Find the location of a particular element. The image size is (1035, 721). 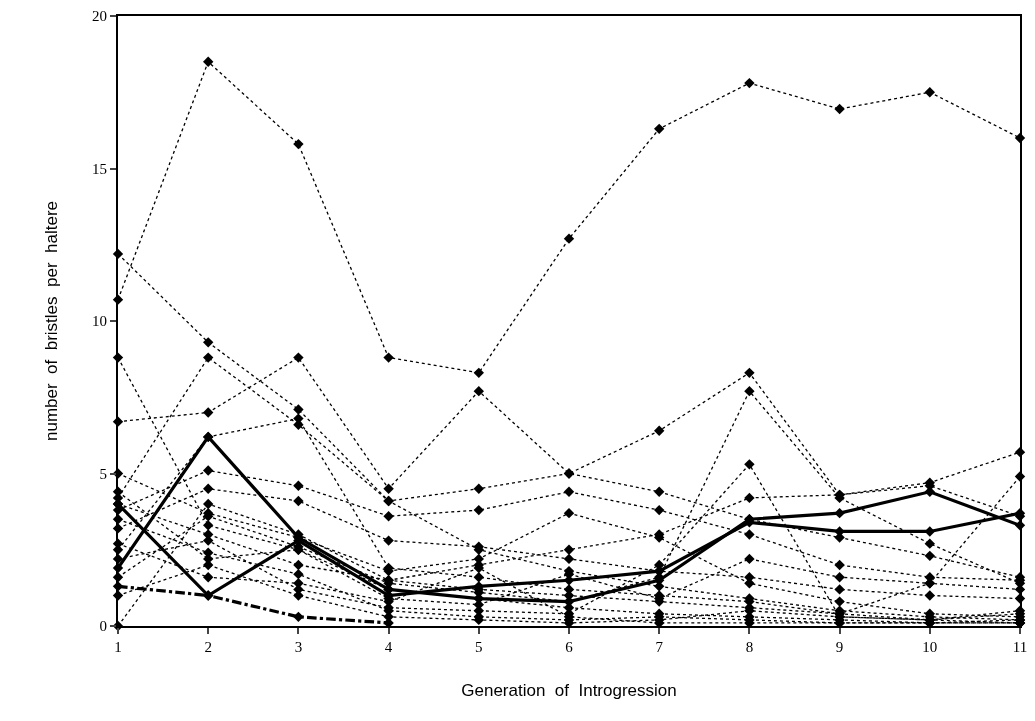

x-tick-label: 4 is located at coordinates (388, 647).